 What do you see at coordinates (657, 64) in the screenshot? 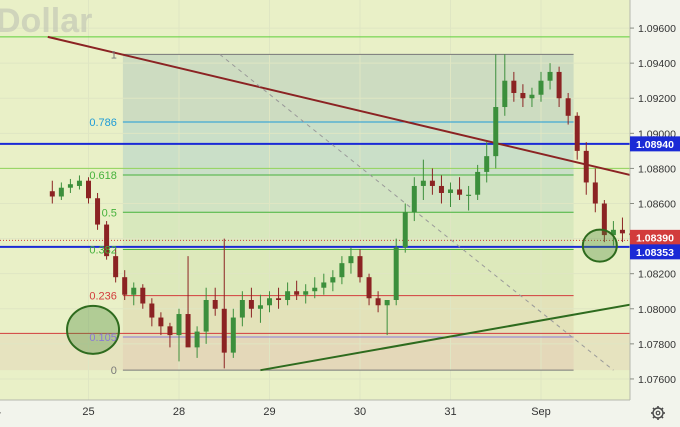
I see `y-tick-label: 1.09400` at bounding box center [657, 64].